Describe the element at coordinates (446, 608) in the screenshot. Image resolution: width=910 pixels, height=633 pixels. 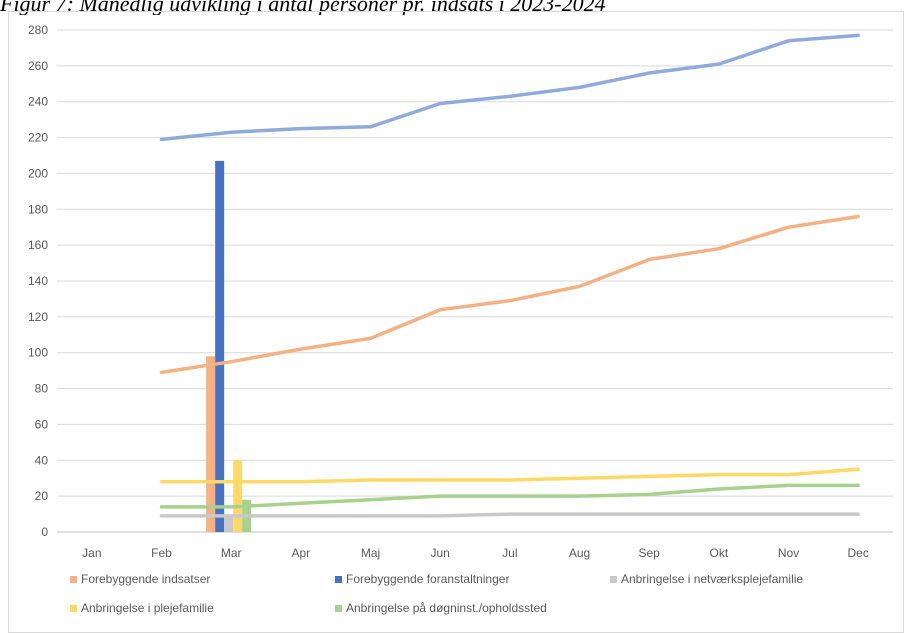
I see `legend-label: Anbringelse på døgninst./opholdssted` at that location.